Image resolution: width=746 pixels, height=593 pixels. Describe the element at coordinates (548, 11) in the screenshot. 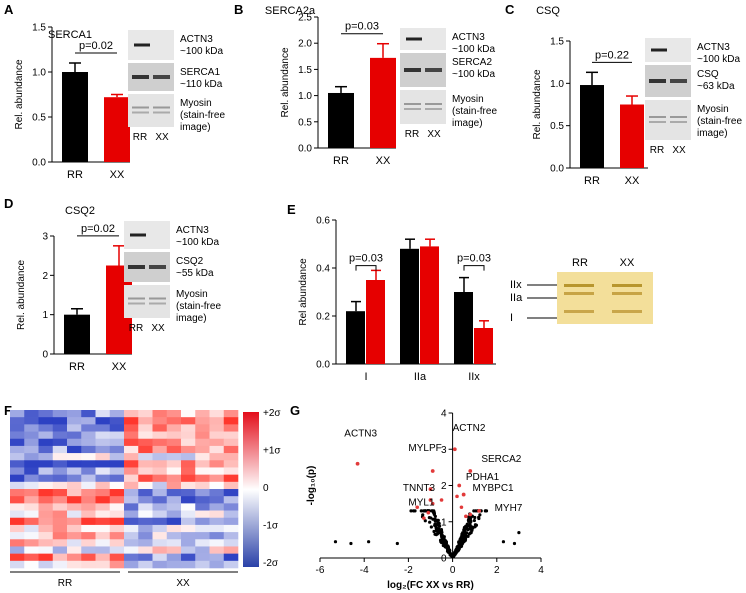

I see `panel-title: CSQ` at that location.